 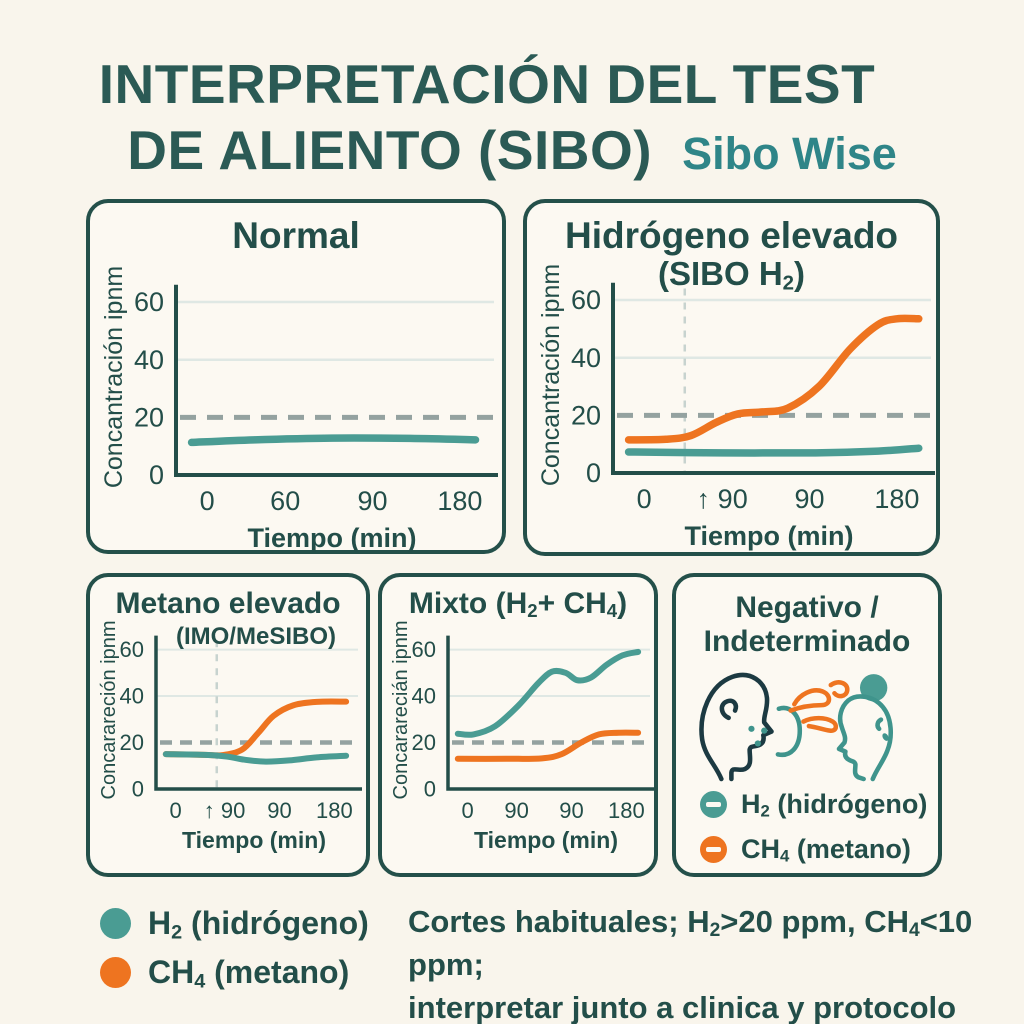 I want to click on bottom-legend: H2 (hidrógeno) CH4 (metano), so click(x=234, y=948).